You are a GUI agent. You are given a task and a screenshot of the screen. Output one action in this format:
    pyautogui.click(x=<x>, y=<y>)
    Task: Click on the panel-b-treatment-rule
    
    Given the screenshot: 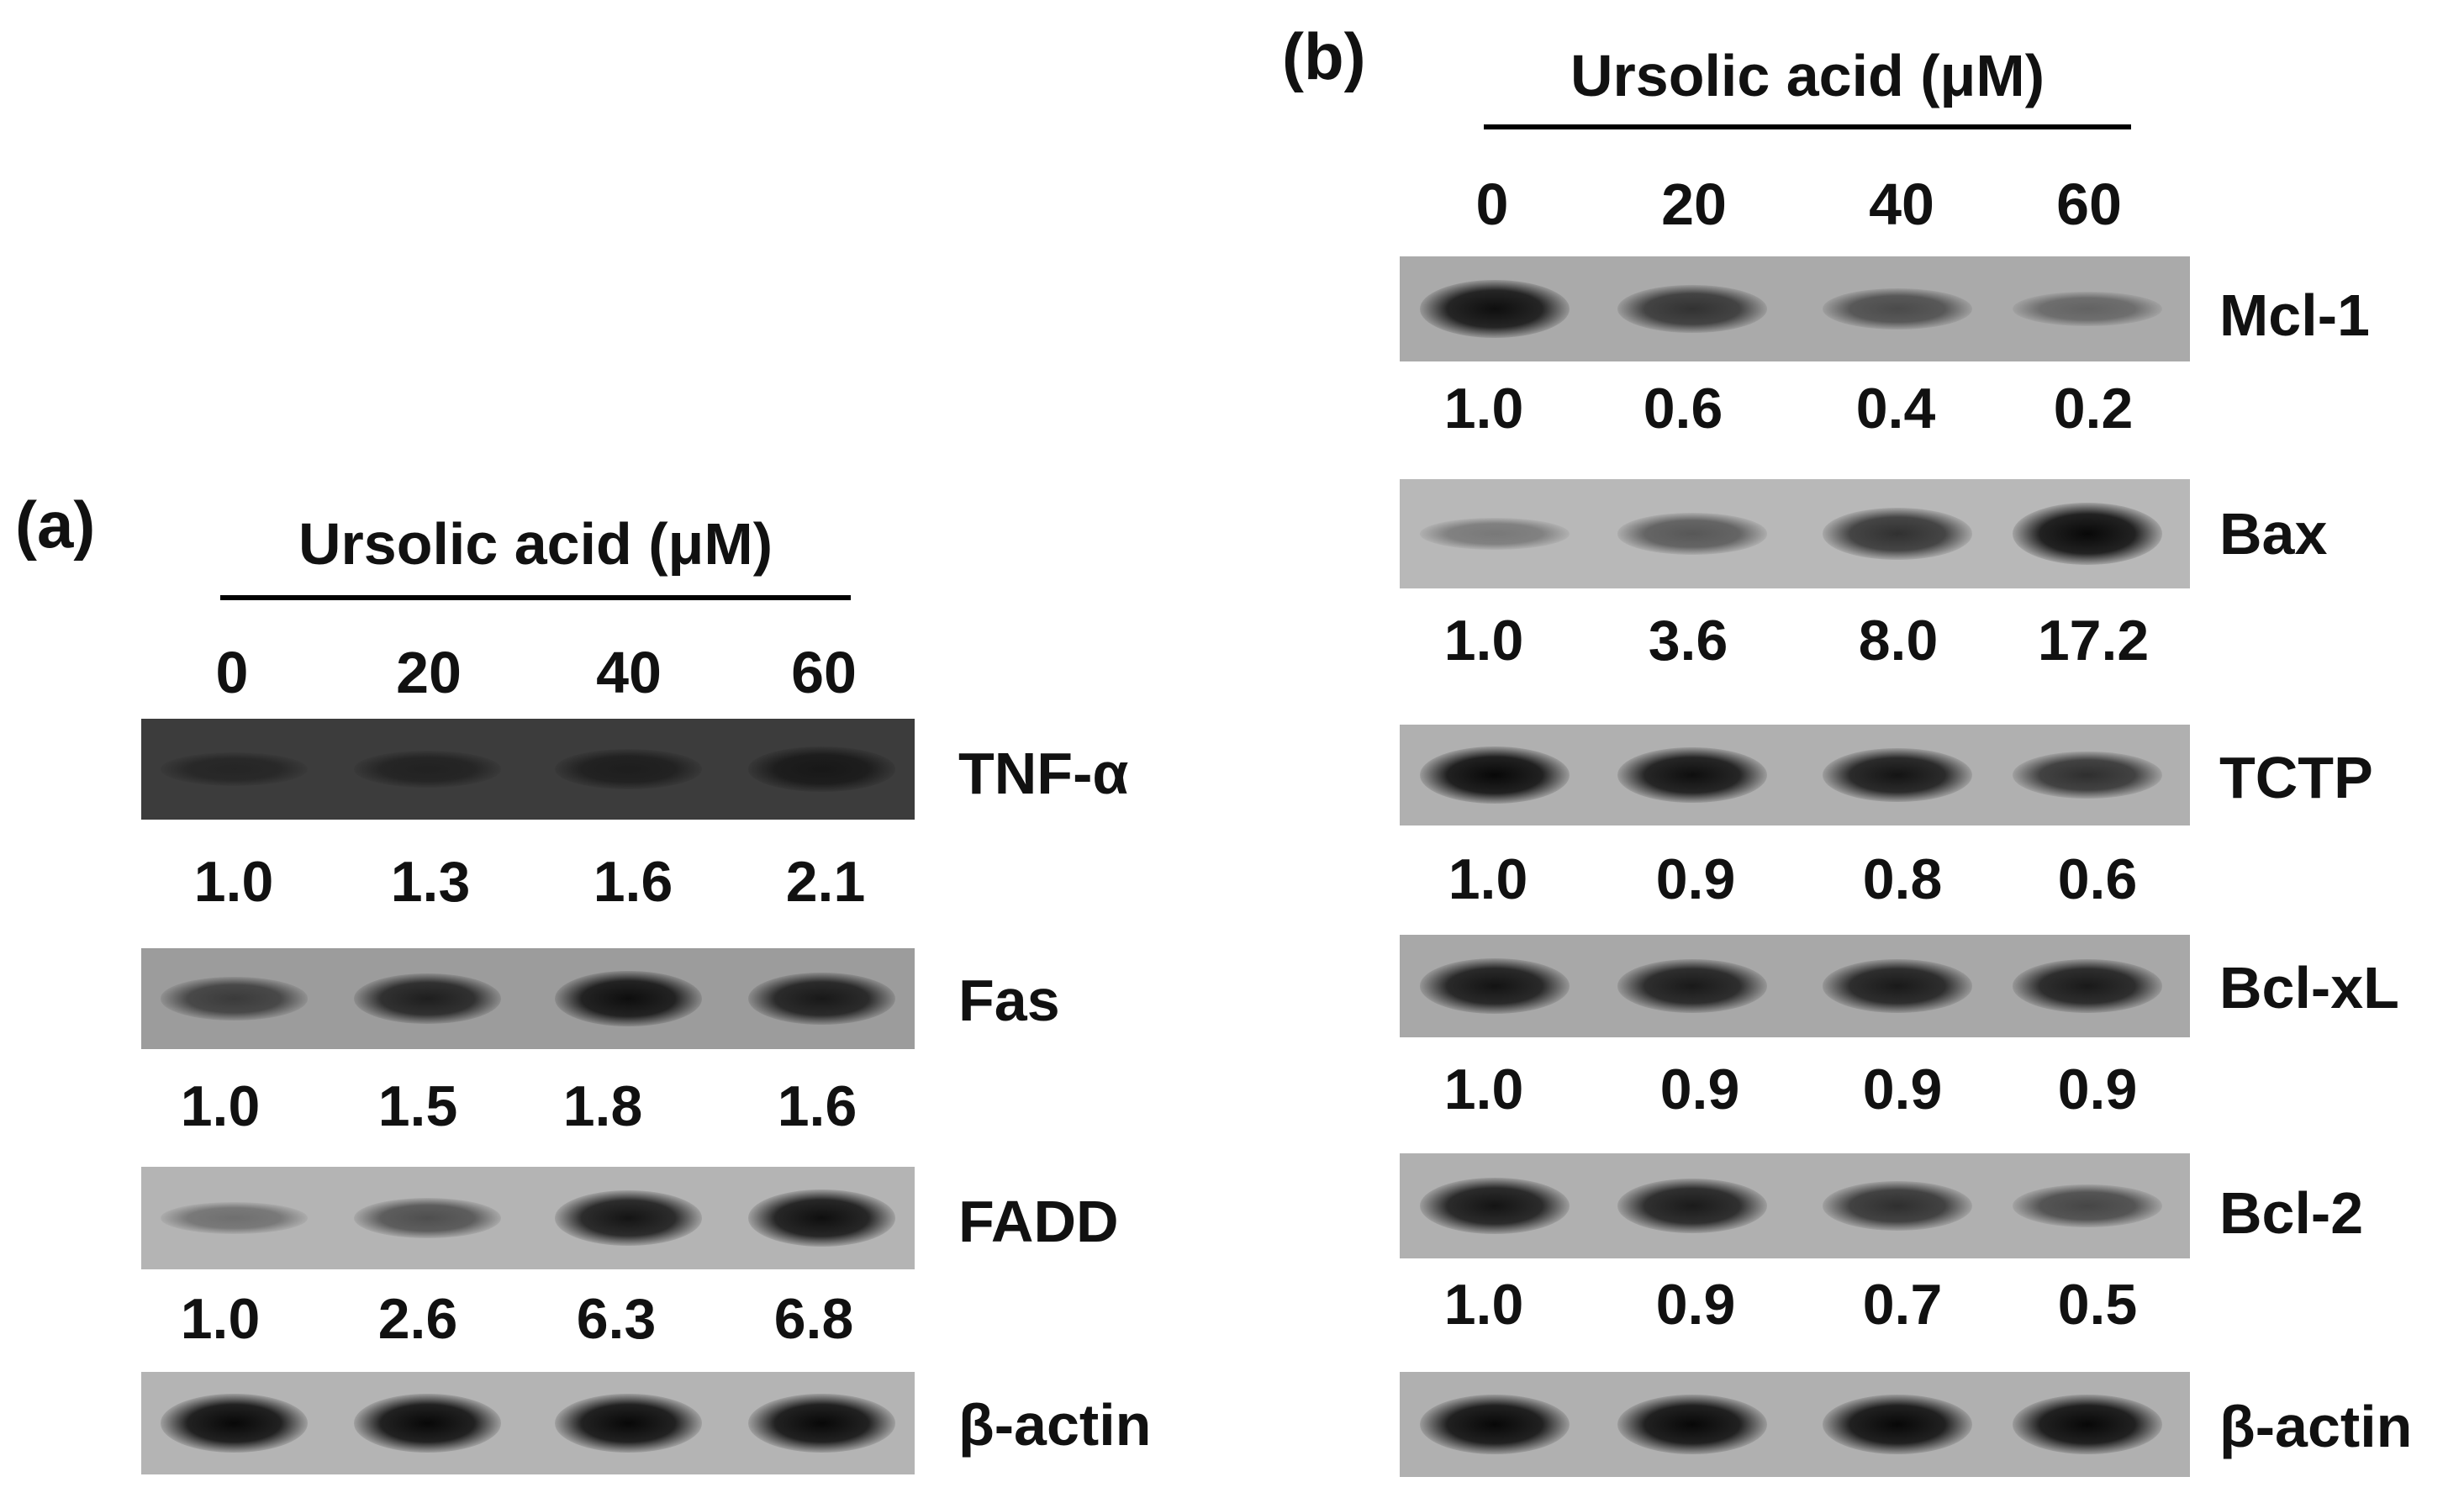 What is the action you would take?
    pyautogui.click(x=1808, y=126)
    